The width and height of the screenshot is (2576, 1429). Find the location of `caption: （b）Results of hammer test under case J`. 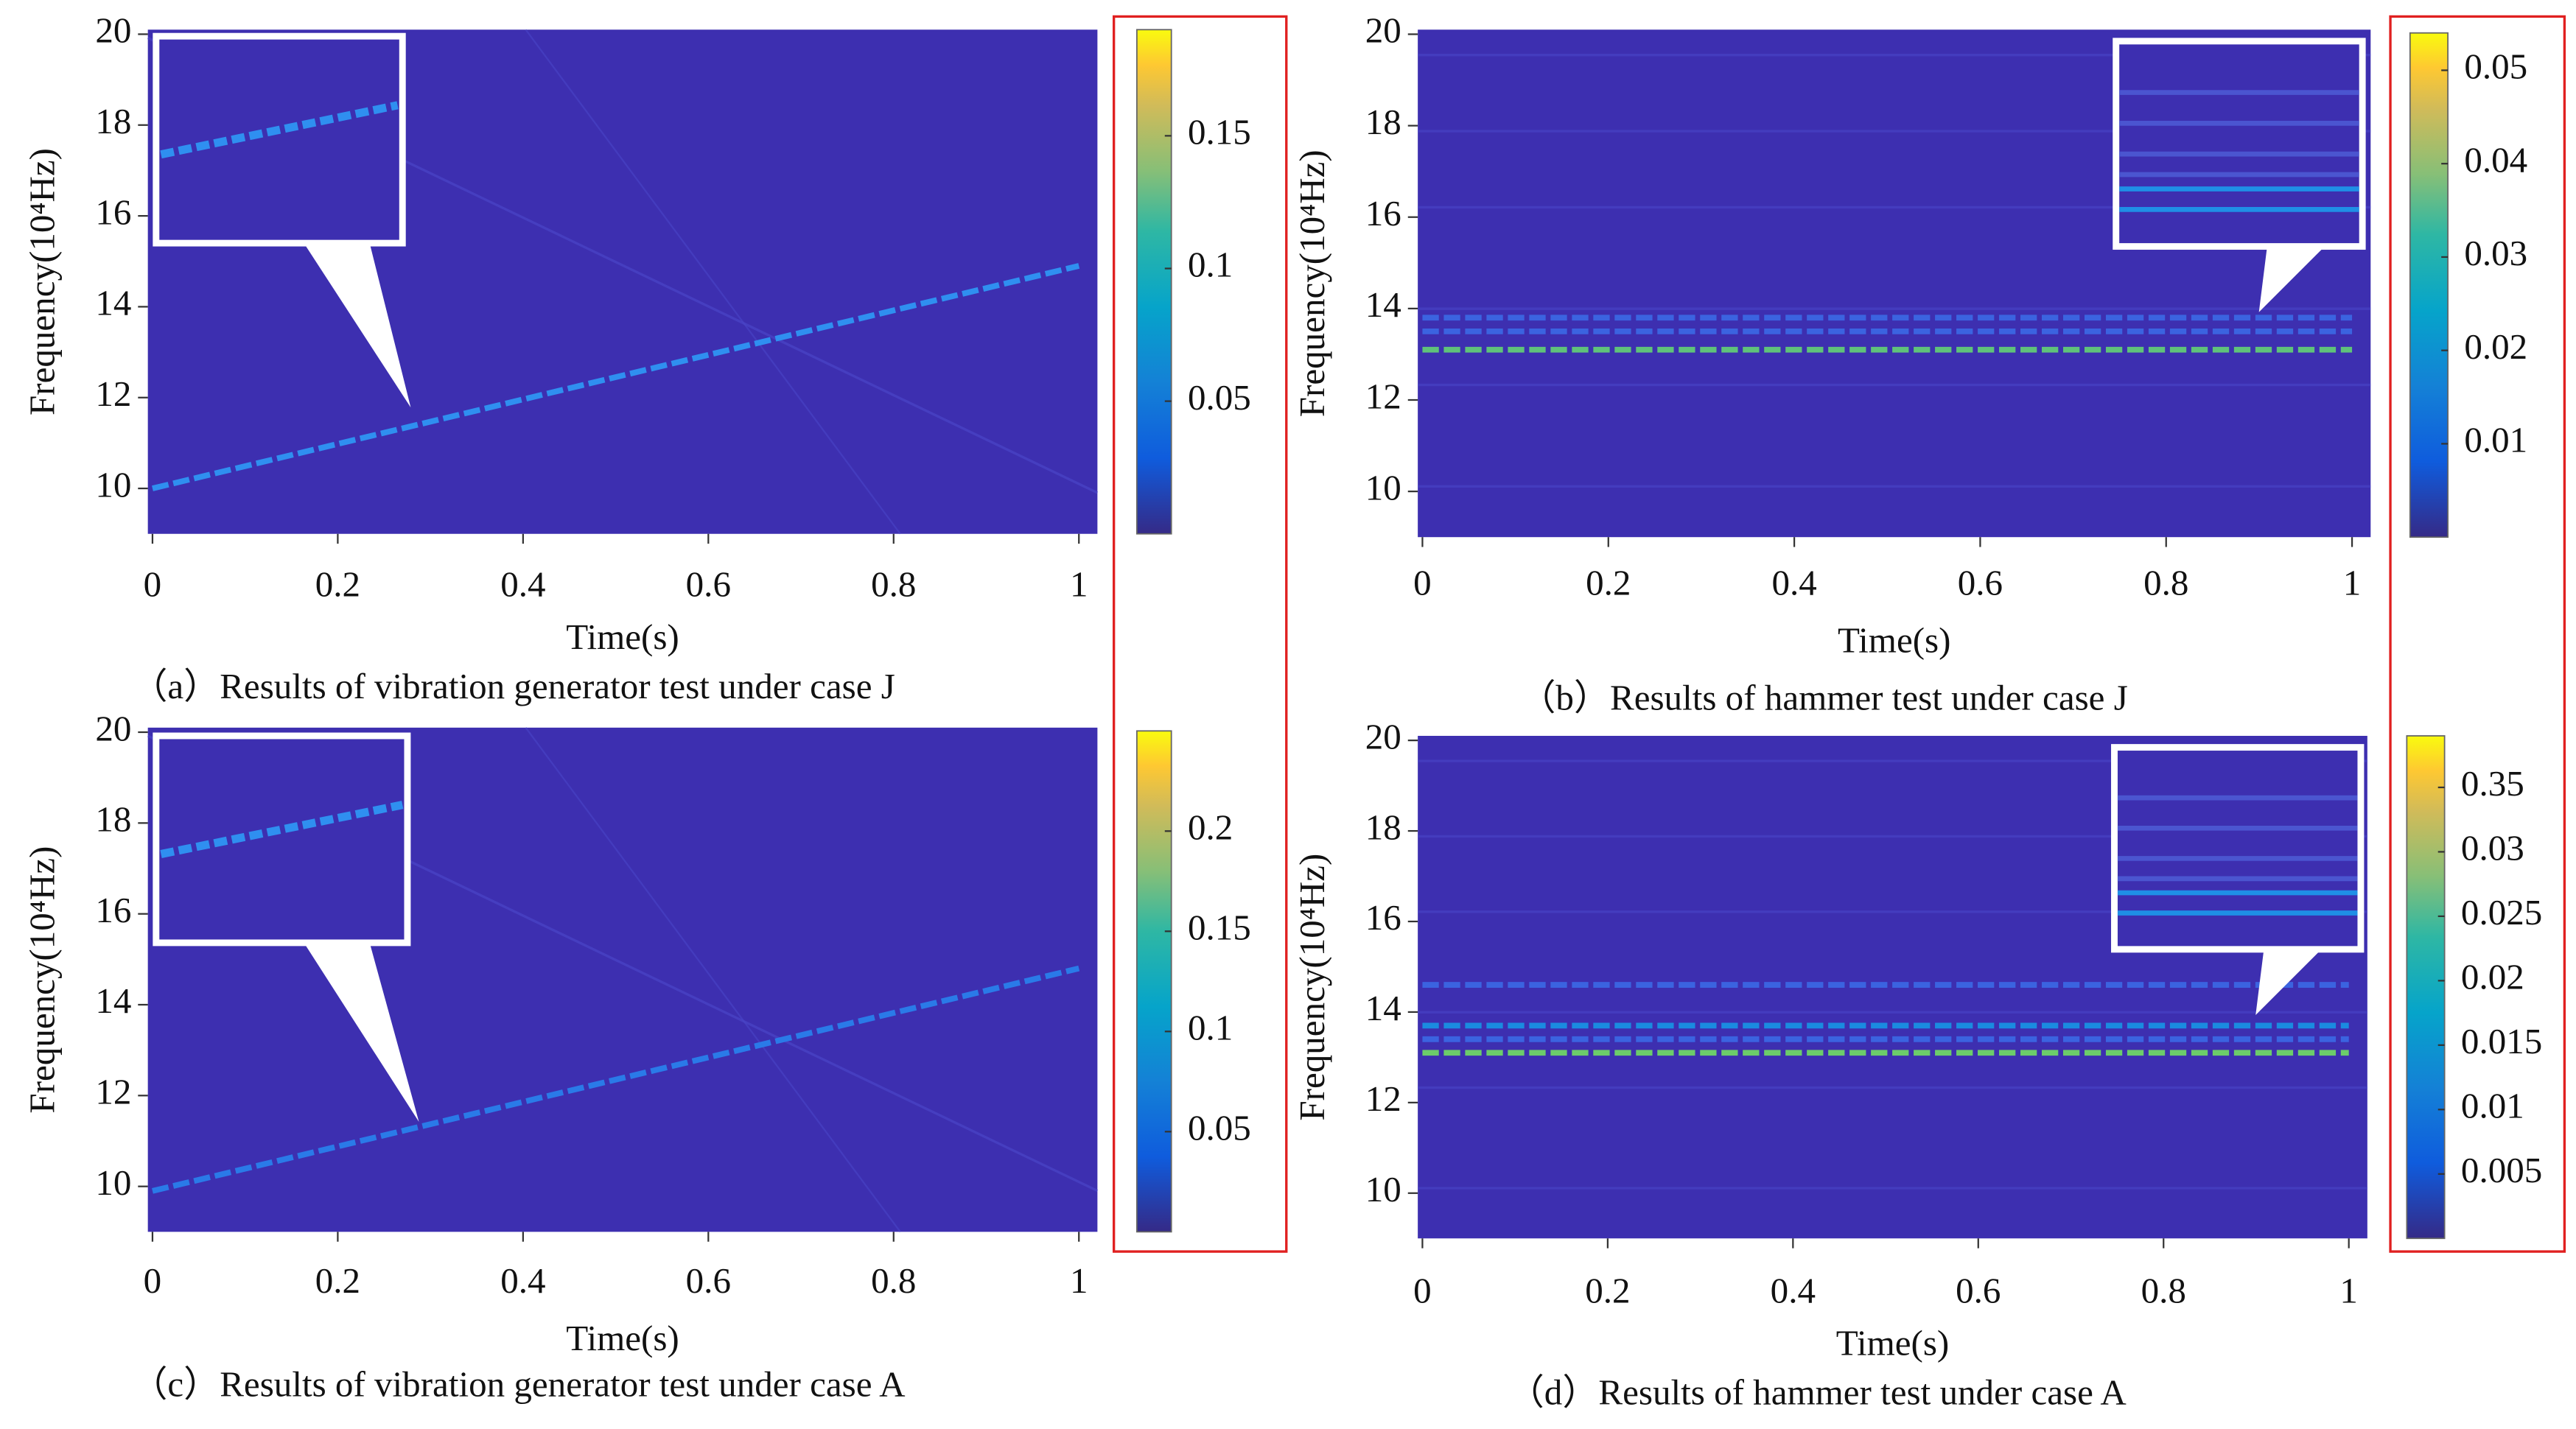

caption: （b）Results of hammer test under case J is located at coordinates (1823, 697).